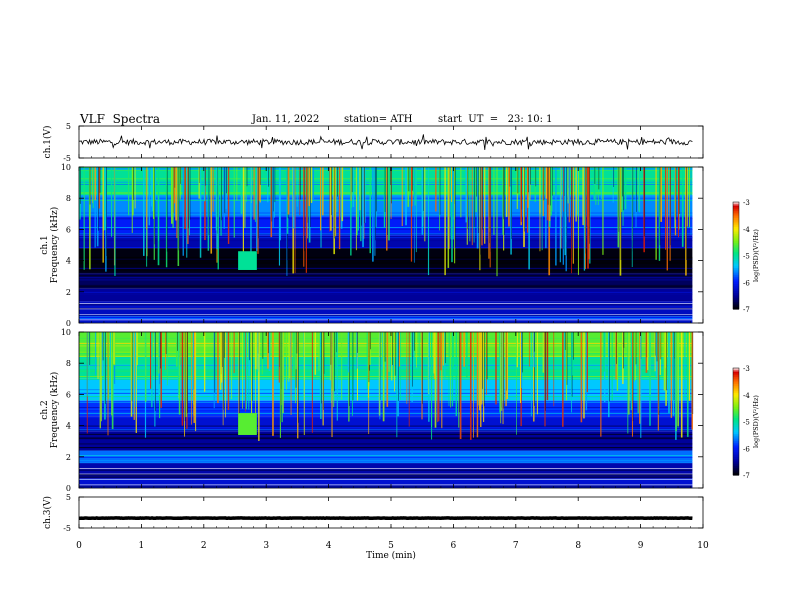  I want to click on x-axis-tick-label: 5, so click(391, 546).